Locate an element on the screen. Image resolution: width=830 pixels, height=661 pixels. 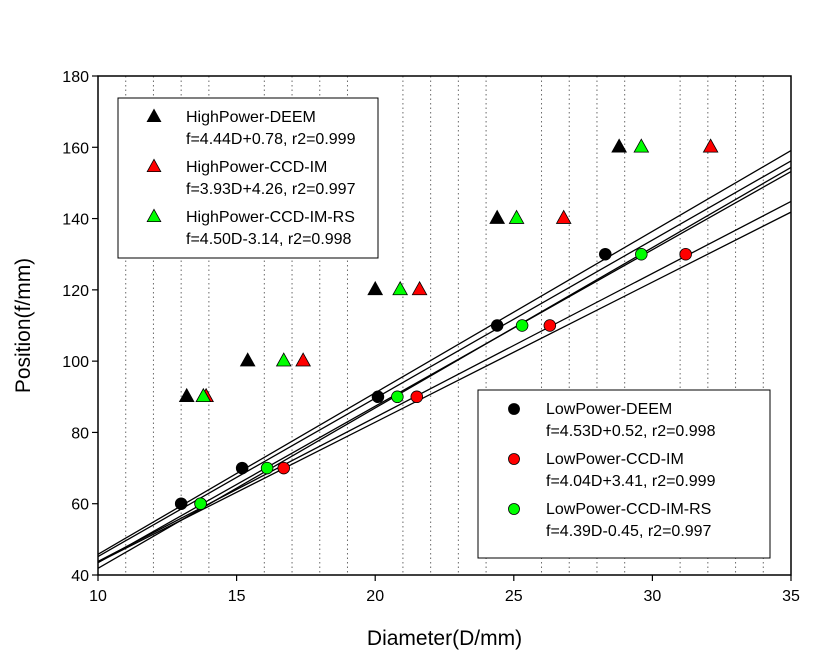
legend-label: LowPower-DEEM is located at coordinates (609, 409).